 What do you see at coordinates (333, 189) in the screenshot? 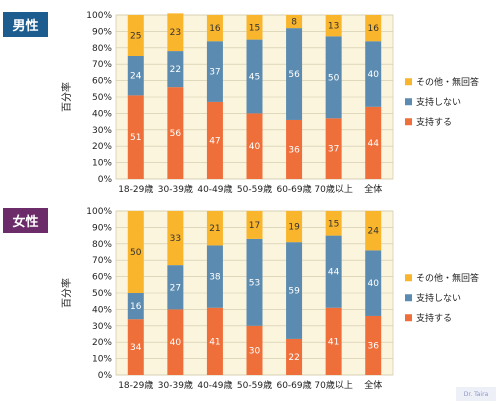
I see `category-label: 70歳以上` at bounding box center [333, 189].